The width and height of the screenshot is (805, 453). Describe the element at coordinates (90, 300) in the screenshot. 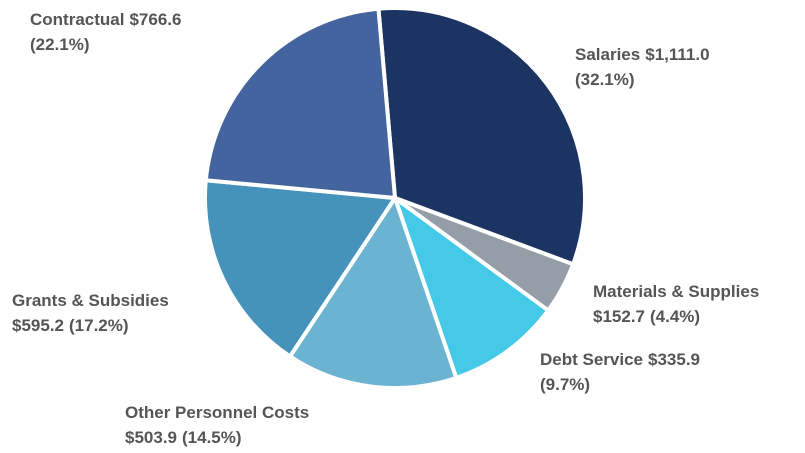

I see `category-name: Grants & Subsidies` at that location.